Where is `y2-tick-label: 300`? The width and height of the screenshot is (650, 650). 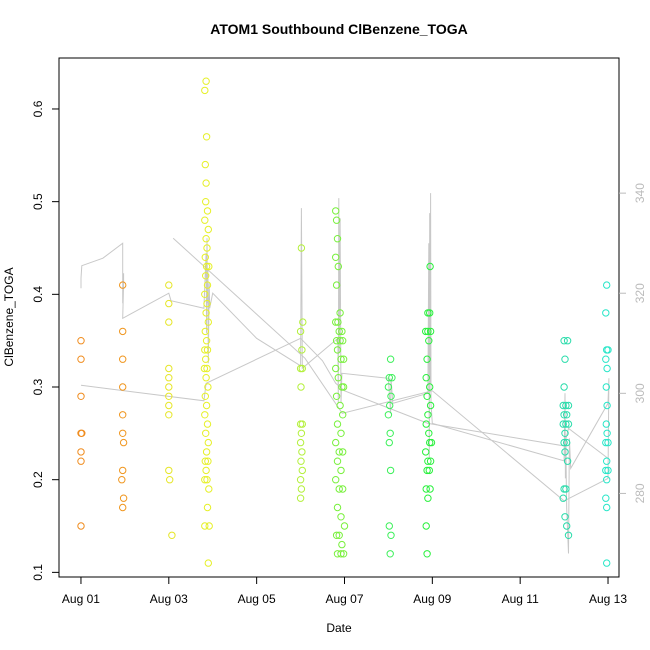 y2-tick-label: 300 is located at coordinates (640, 393).